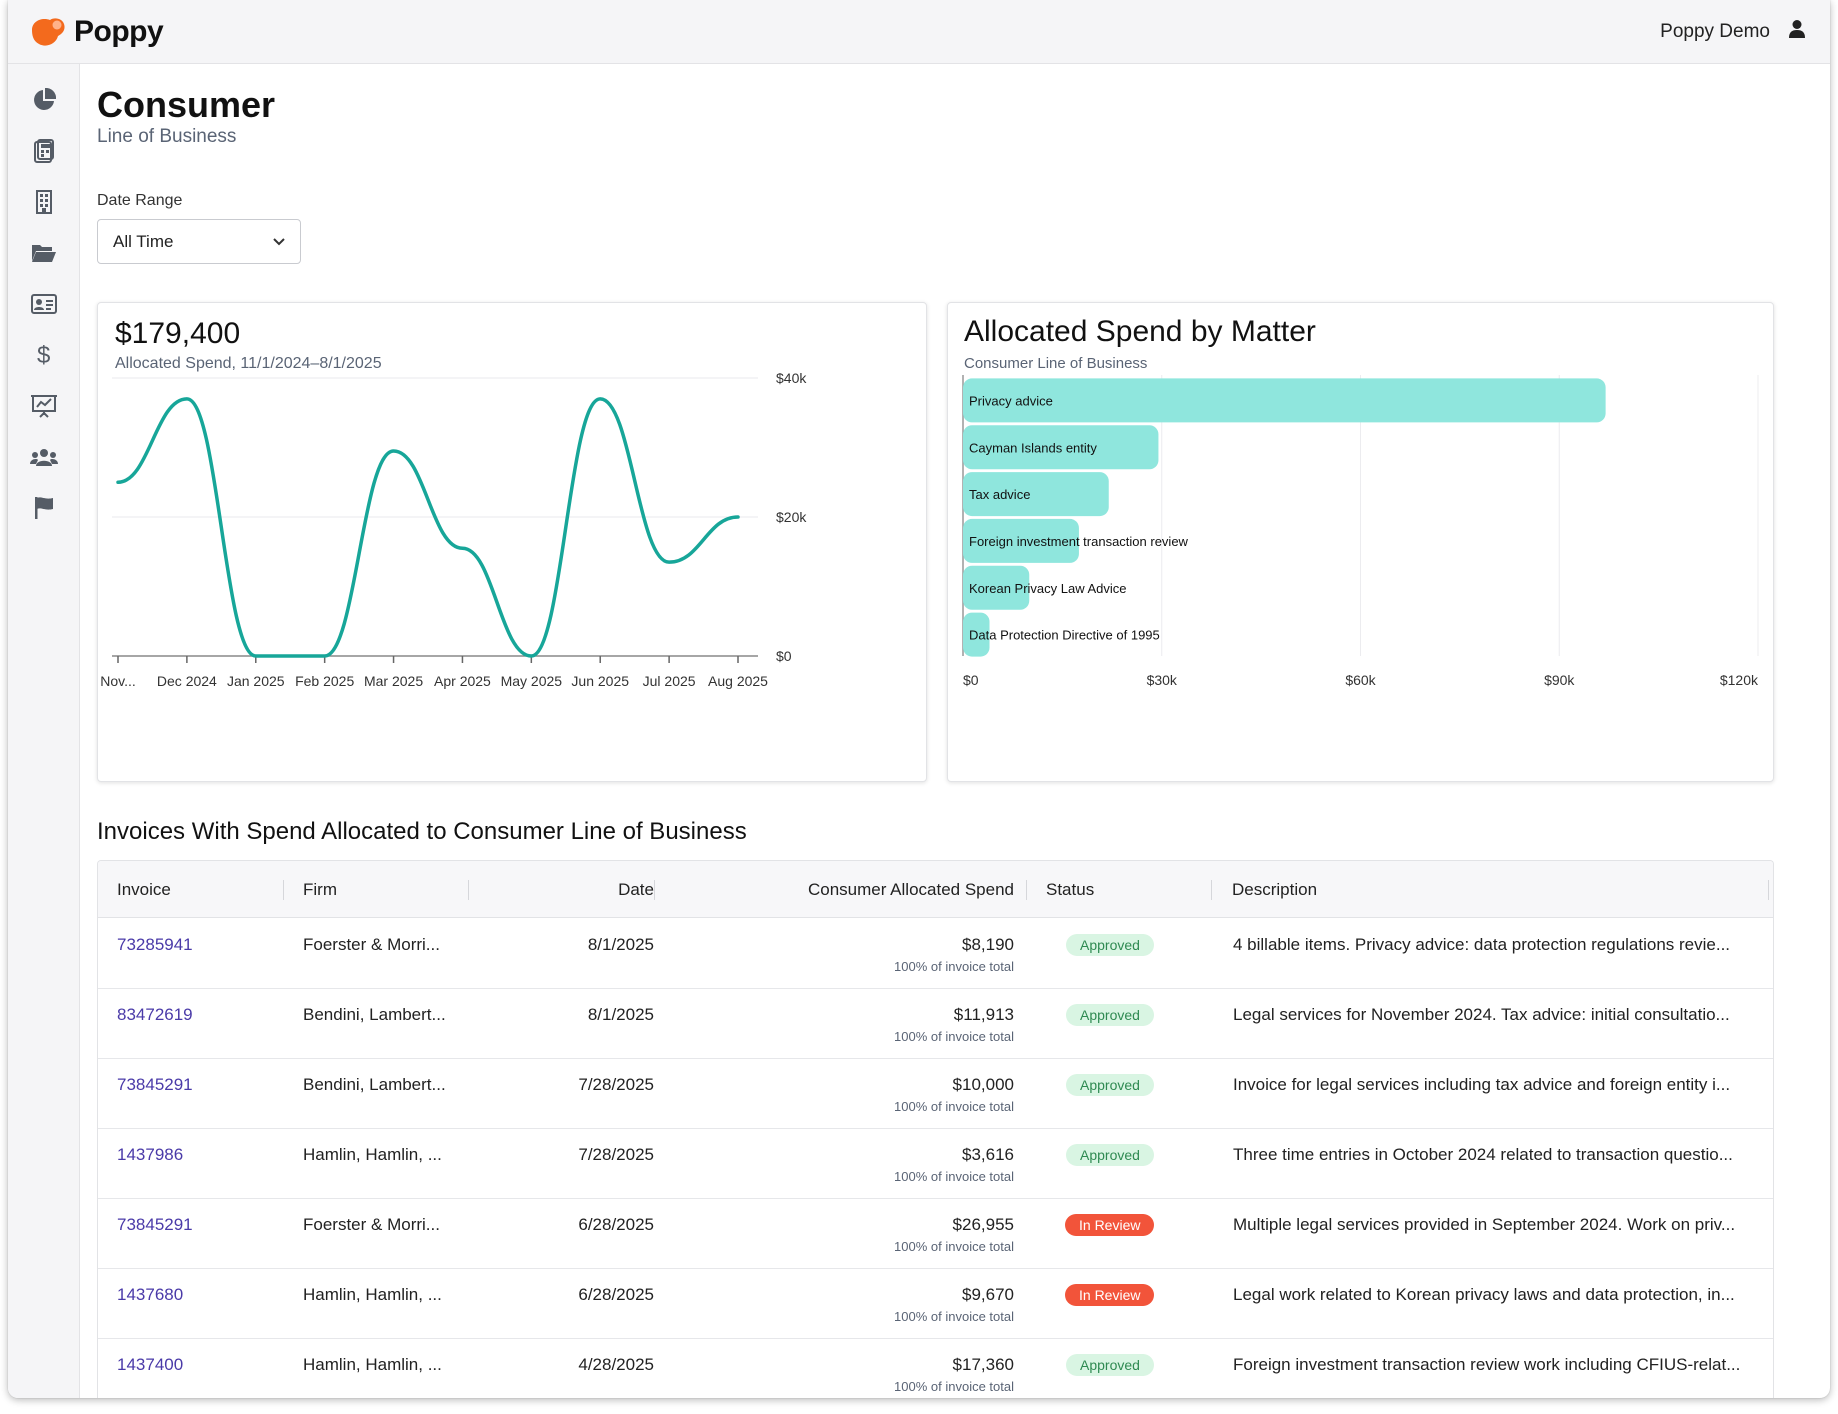 This screenshot has height=1414, width=1838. I want to click on invoice-link: 1437986, so click(150, 1154).